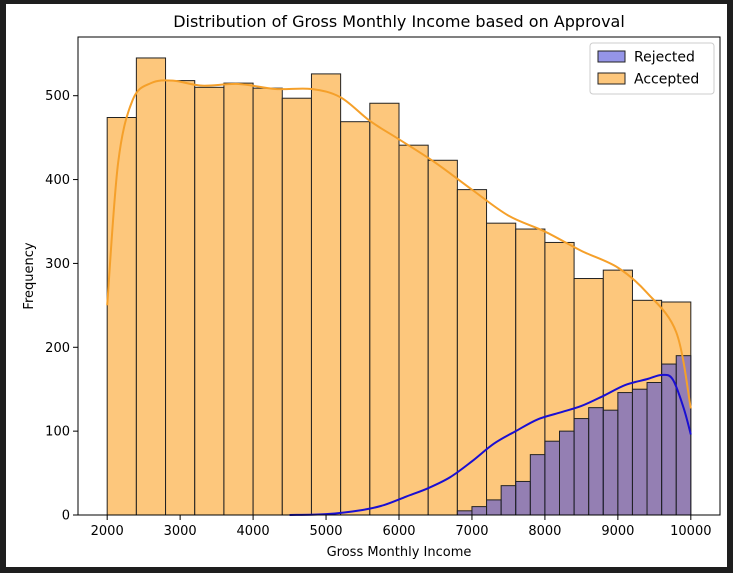  What do you see at coordinates (399, 552) in the screenshot?
I see `x-axis-label: Gross Monthly Income` at bounding box center [399, 552].